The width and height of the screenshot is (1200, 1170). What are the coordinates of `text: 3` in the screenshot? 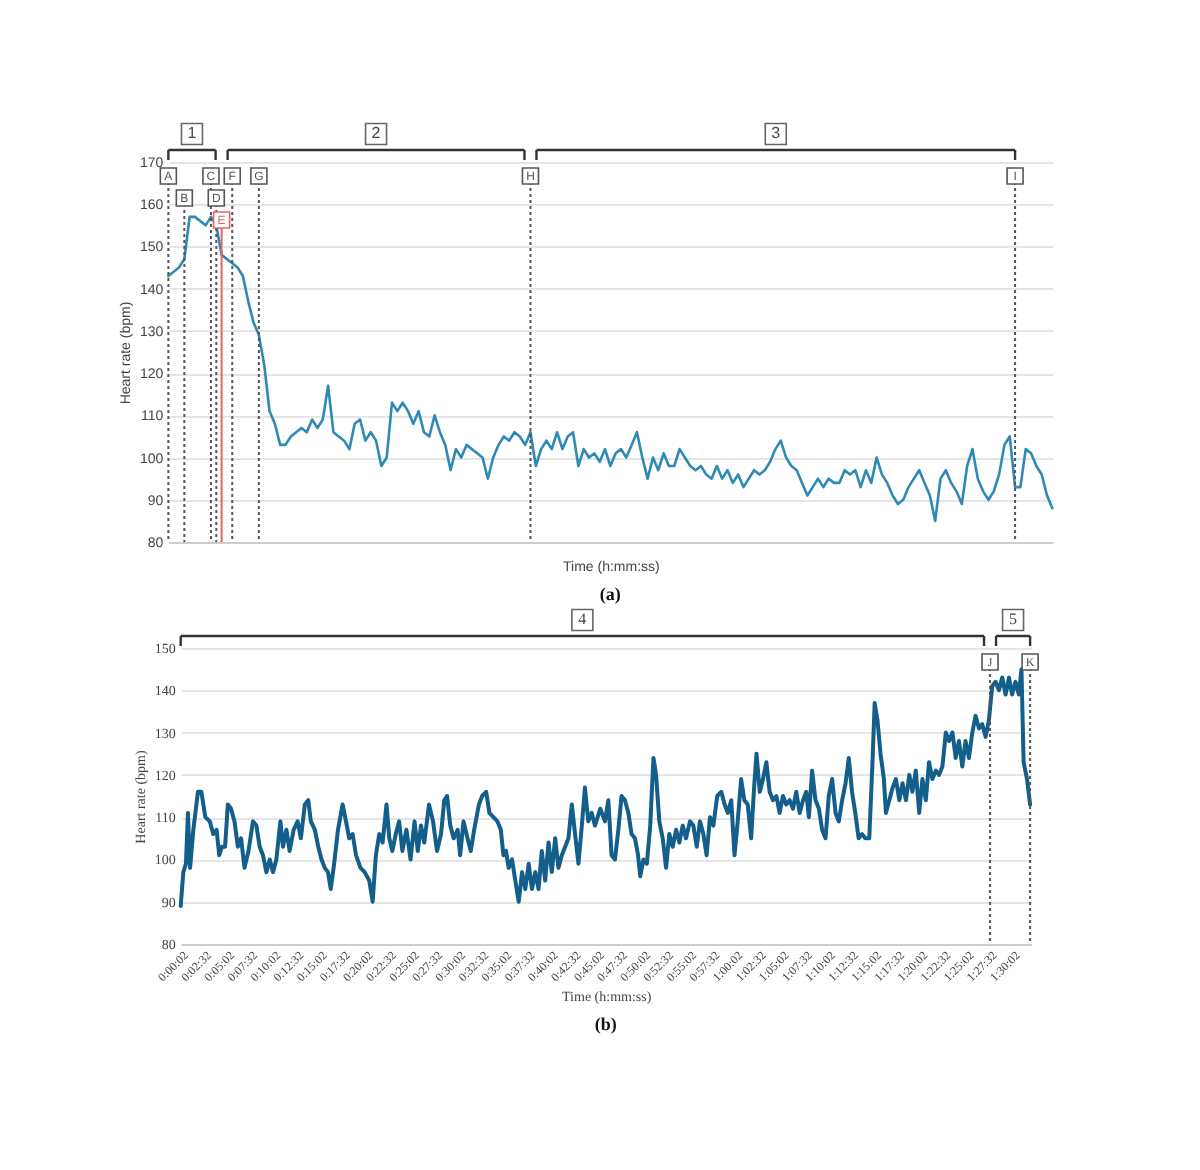 It's located at (776, 133).